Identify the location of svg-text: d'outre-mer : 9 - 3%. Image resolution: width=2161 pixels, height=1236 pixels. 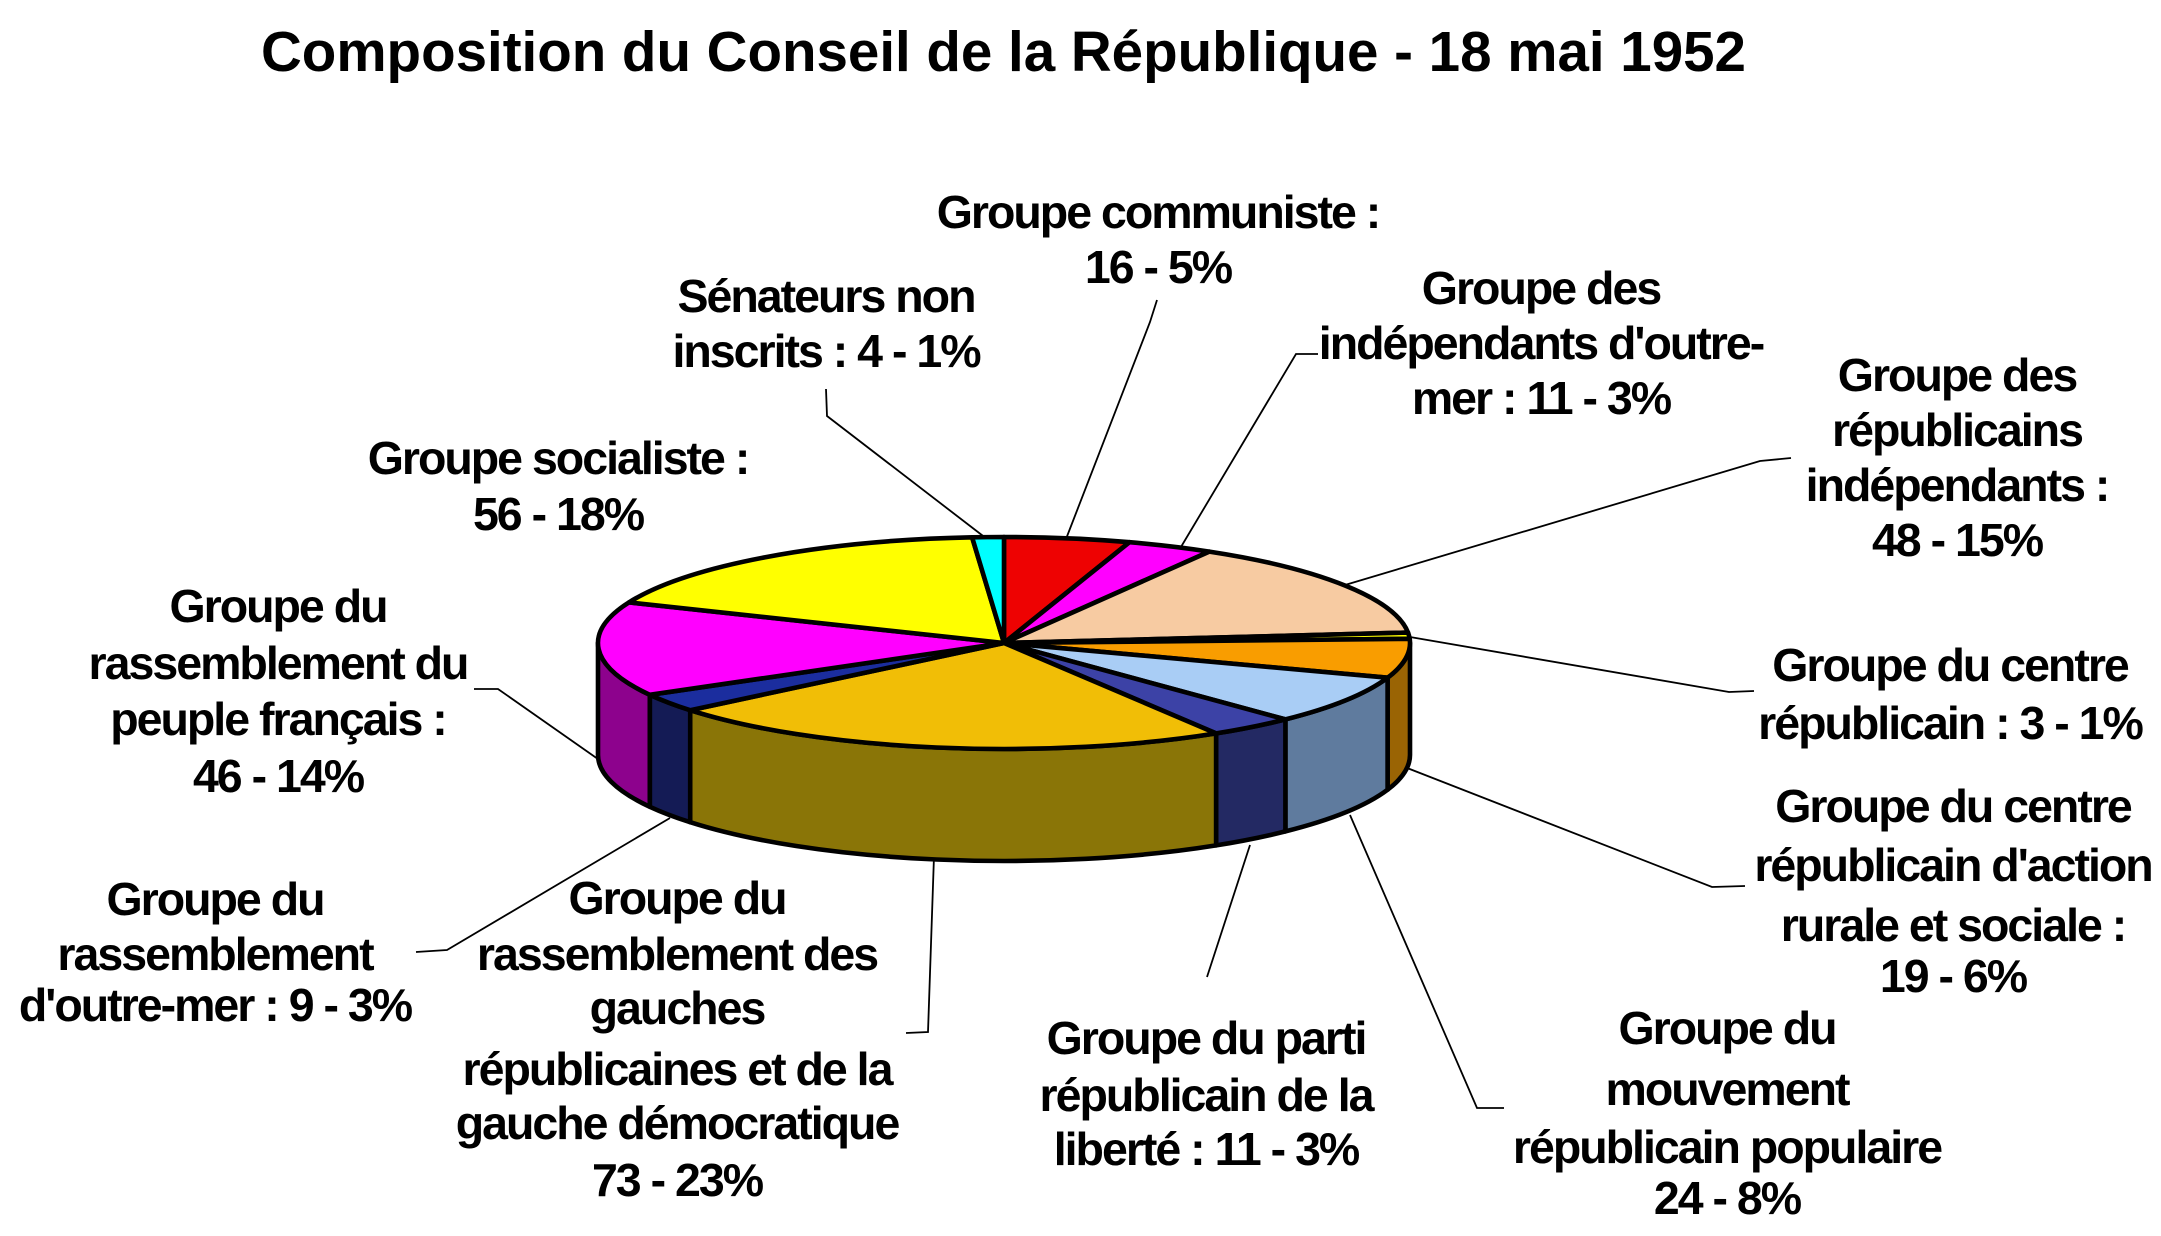
(216, 1005).